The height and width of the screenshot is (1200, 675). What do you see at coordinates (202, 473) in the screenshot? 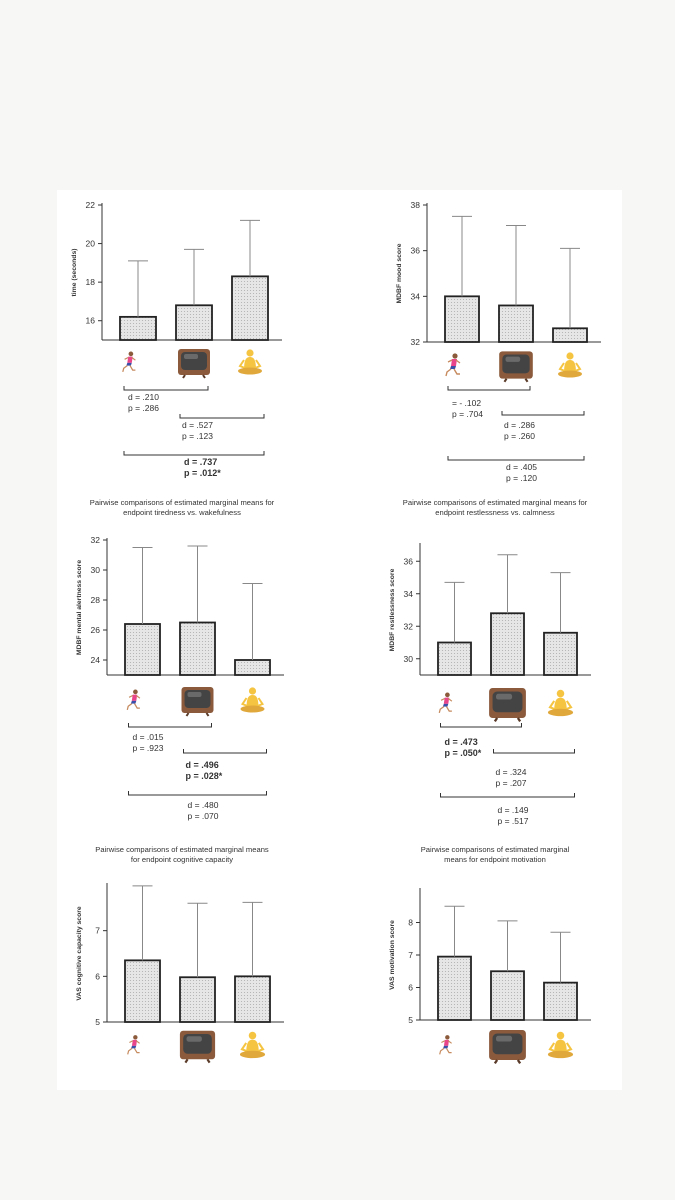
I see `p-value-label: p = .012*` at bounding box center [202, 473].